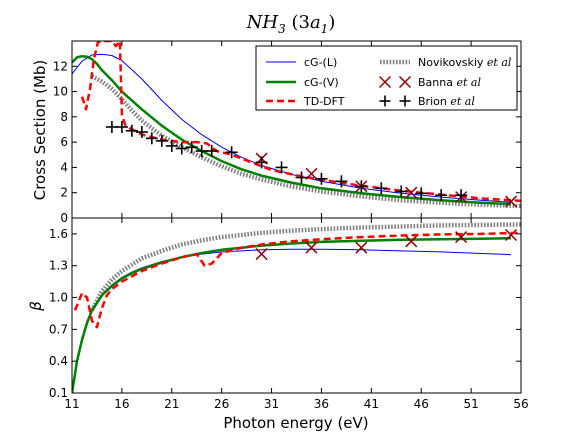  Describe the element at coordinates (371, 404) in the screenshot. I see `x-tick-label: 41` at that location.